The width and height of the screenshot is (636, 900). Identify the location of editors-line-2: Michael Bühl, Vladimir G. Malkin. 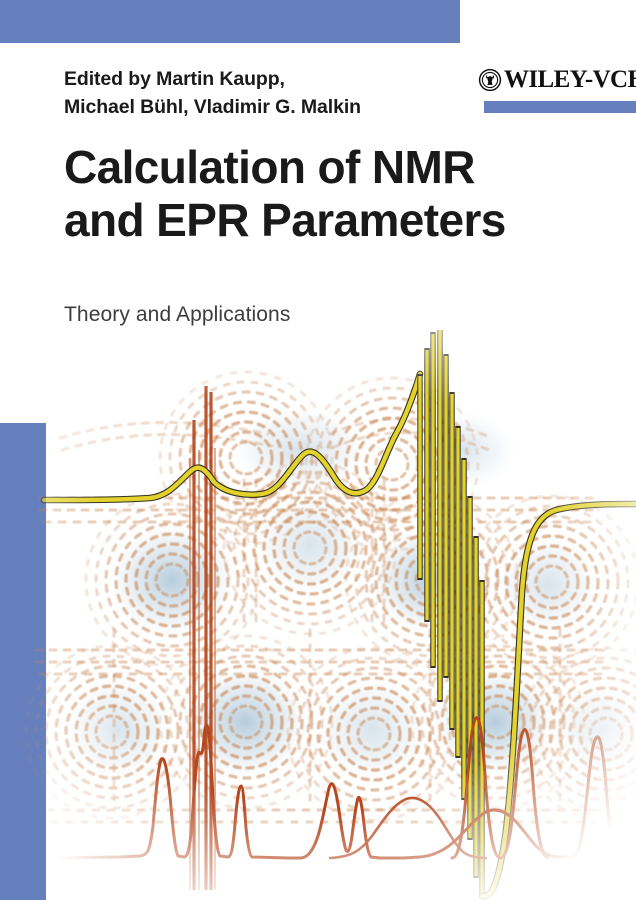
(212, 106).